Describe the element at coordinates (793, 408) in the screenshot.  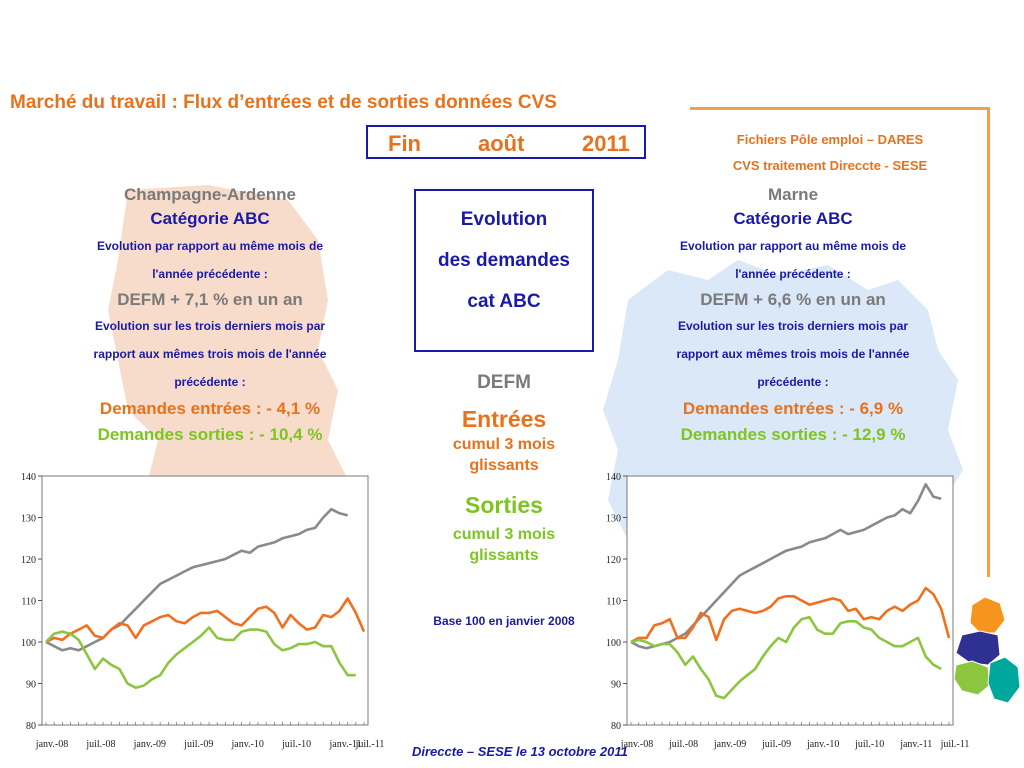
I see `right-entrees: Demandes entrées : - 6,9 %` at that location.